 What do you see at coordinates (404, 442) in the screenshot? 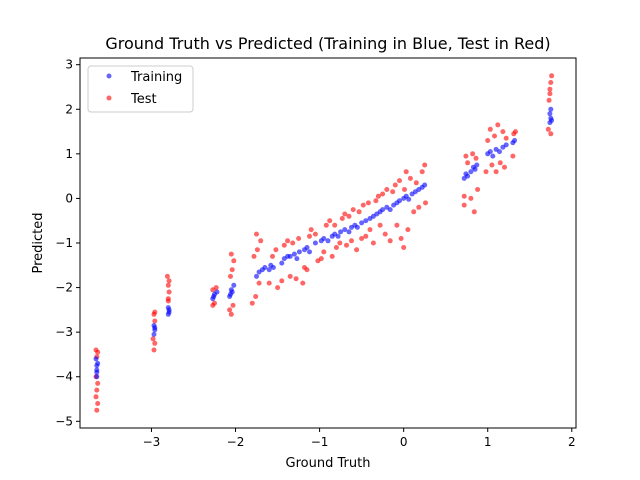
I see `x-tick-label: 0` at bounding box center [404, 442].